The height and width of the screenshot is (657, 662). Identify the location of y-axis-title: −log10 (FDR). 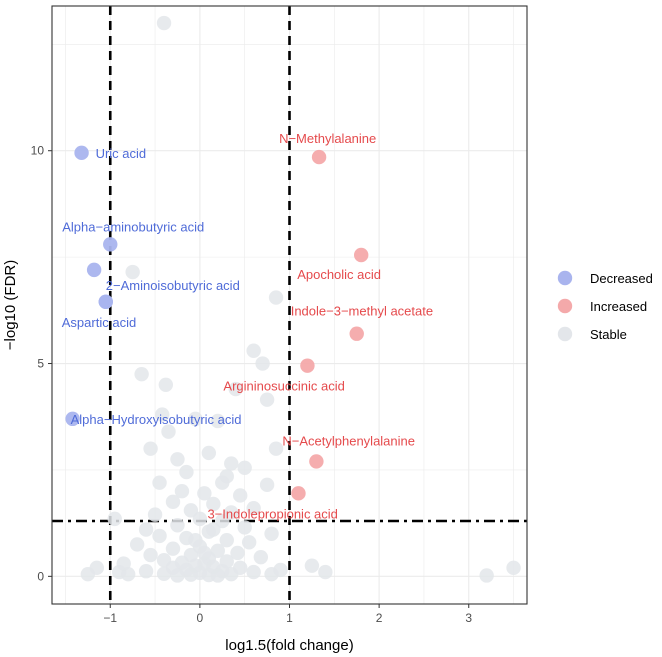
(10, 305).